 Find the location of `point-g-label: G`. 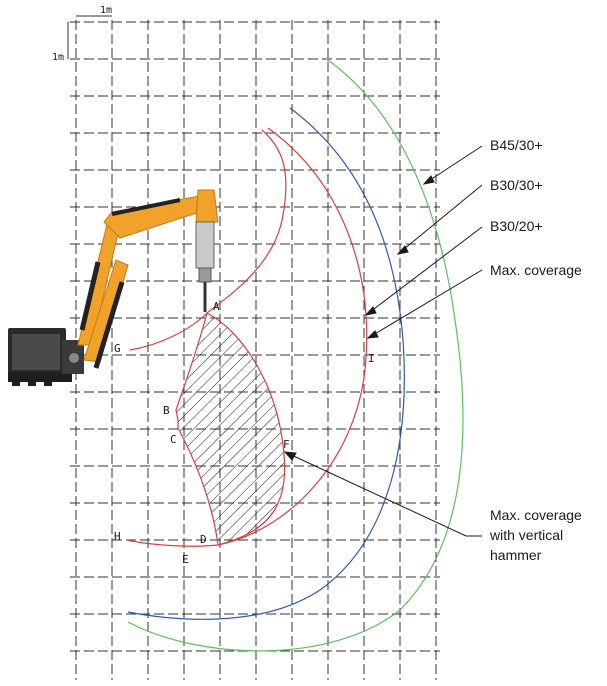

point-g-label: G is located at coordinates (117, 348).